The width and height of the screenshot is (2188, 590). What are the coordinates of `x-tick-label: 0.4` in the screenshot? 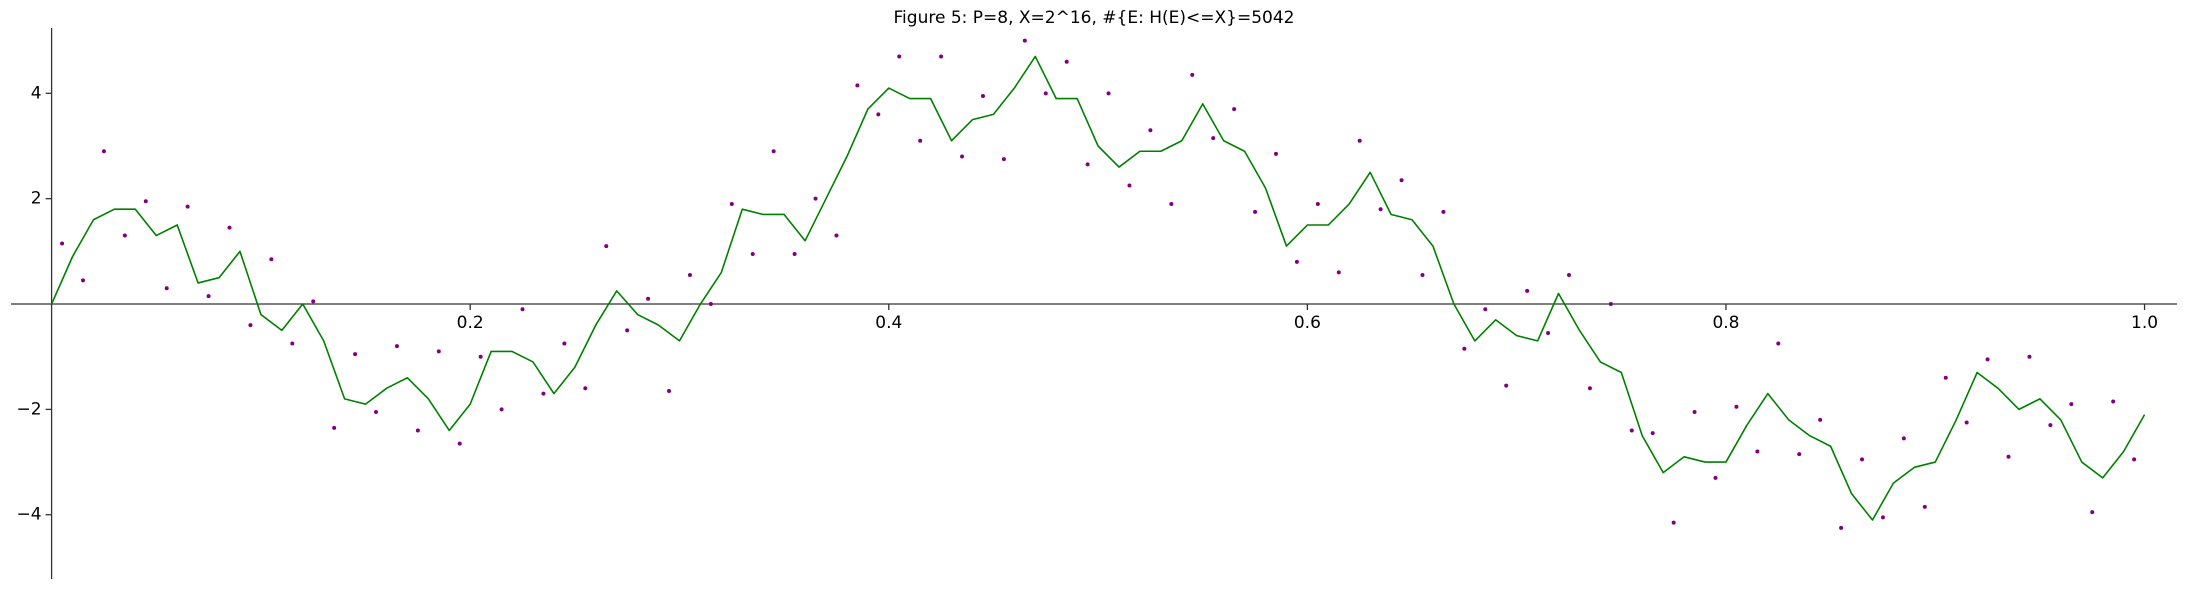 It's located at (888, 323).